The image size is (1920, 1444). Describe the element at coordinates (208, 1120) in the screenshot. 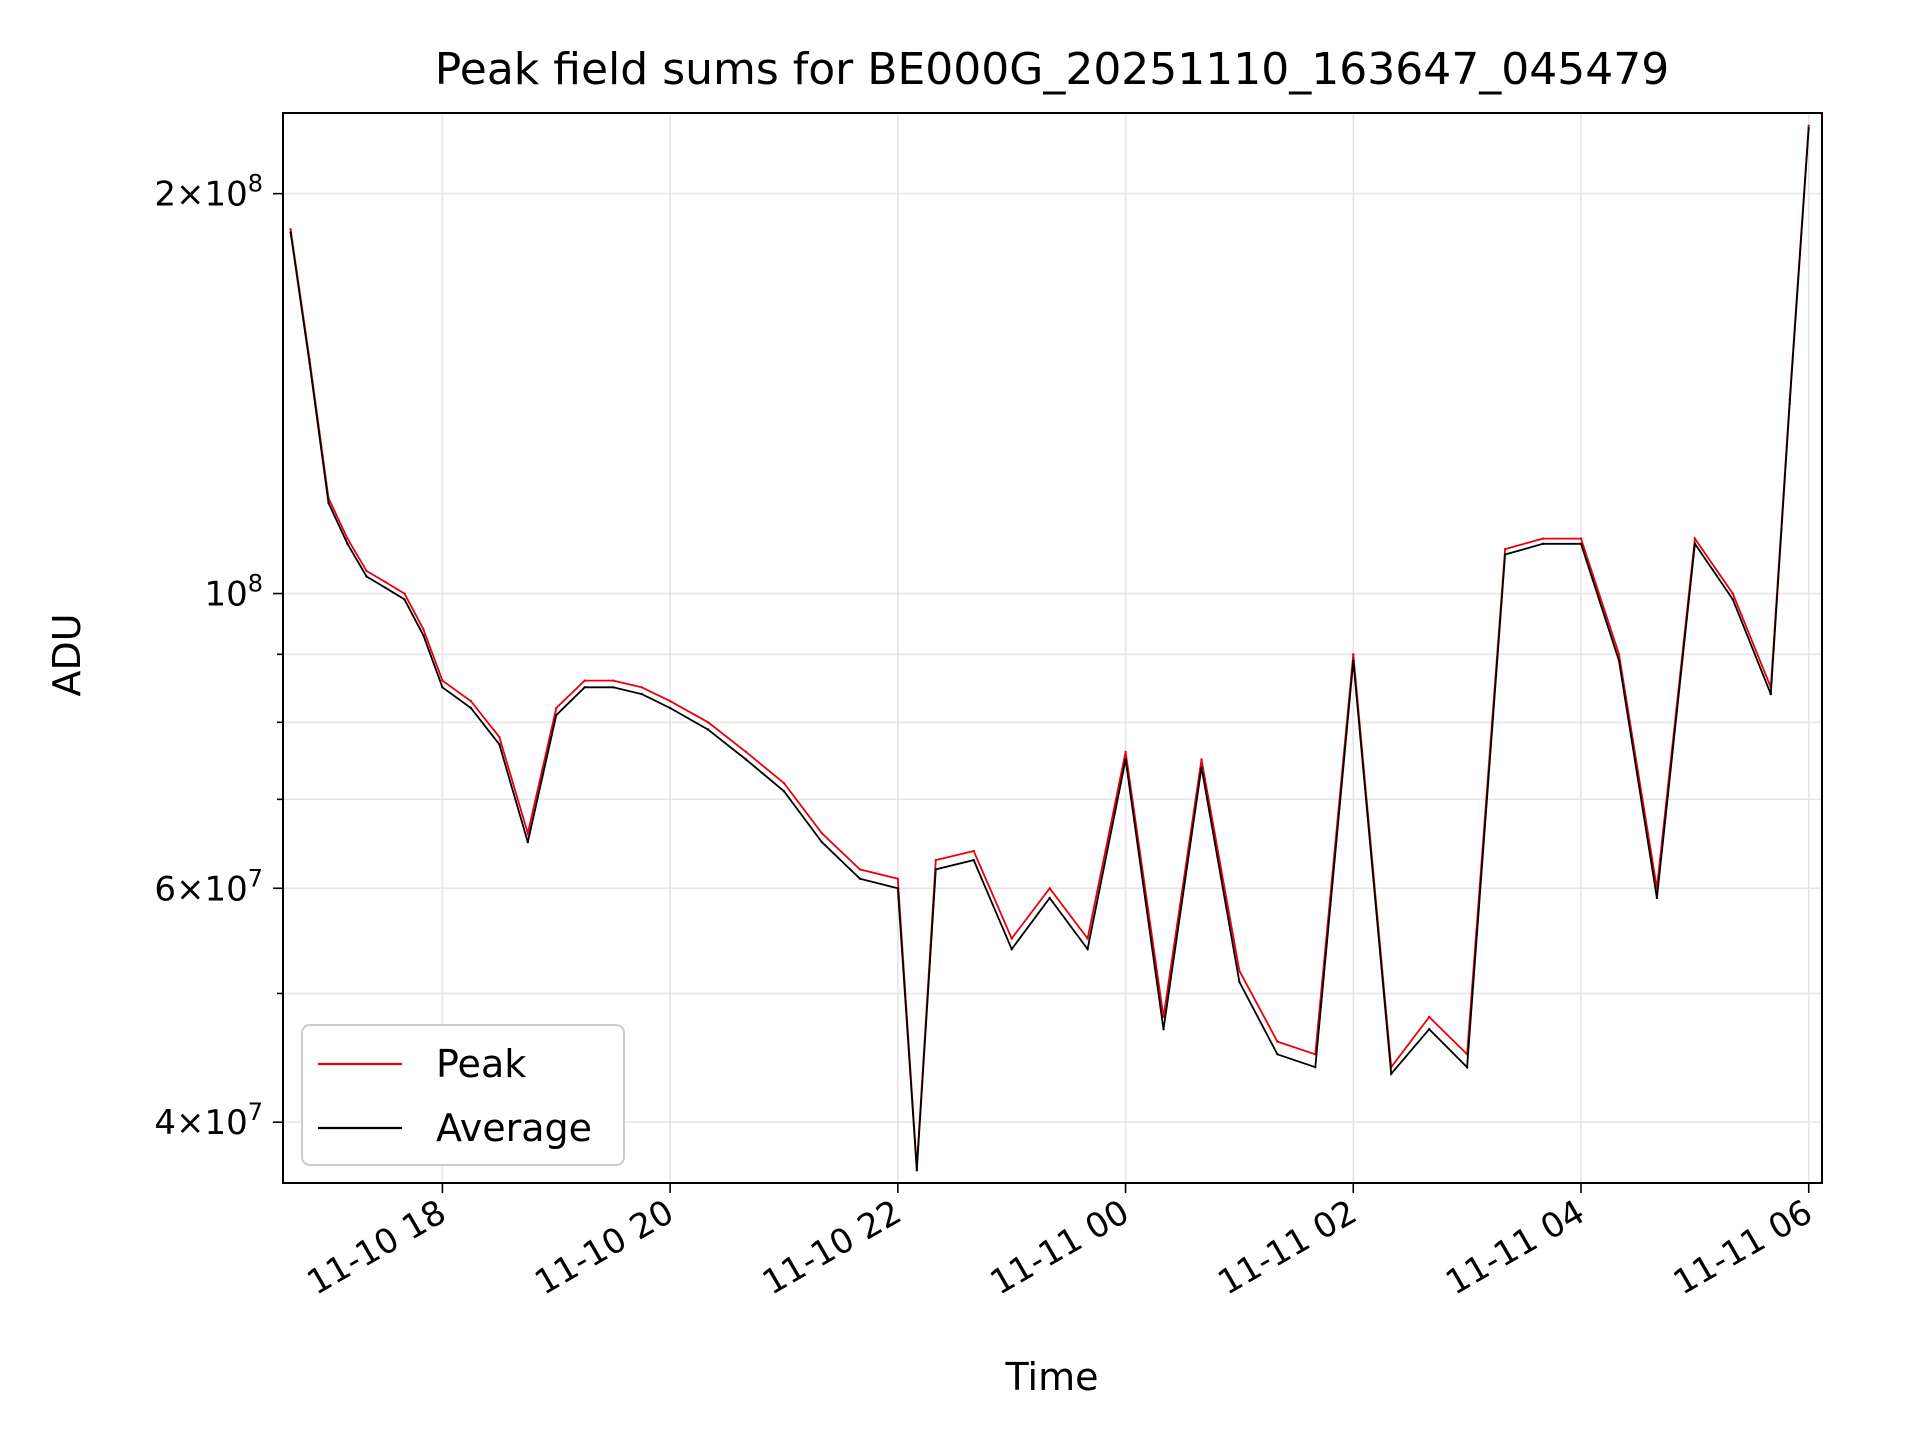

I see `y-tick-label: 4×107` at that location.